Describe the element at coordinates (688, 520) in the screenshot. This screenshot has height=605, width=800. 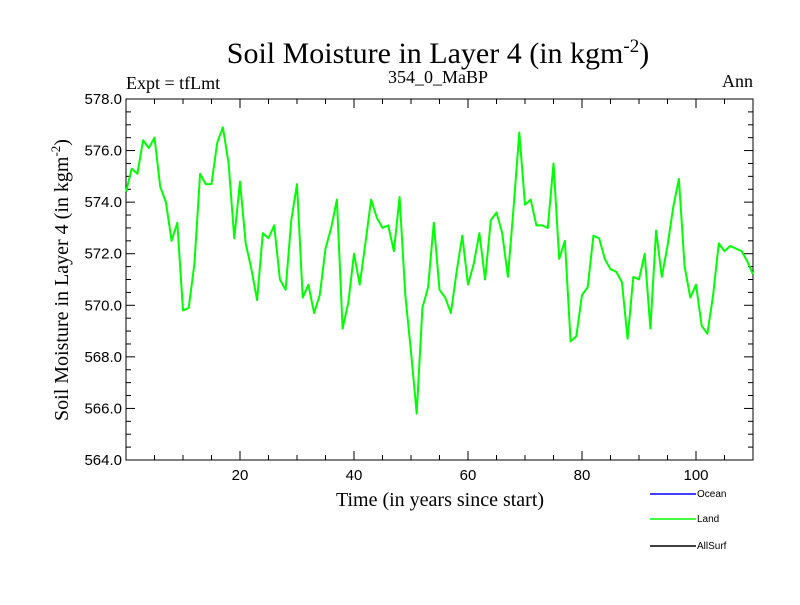
I see `legend: Ocean Land AllSurf` at that location.